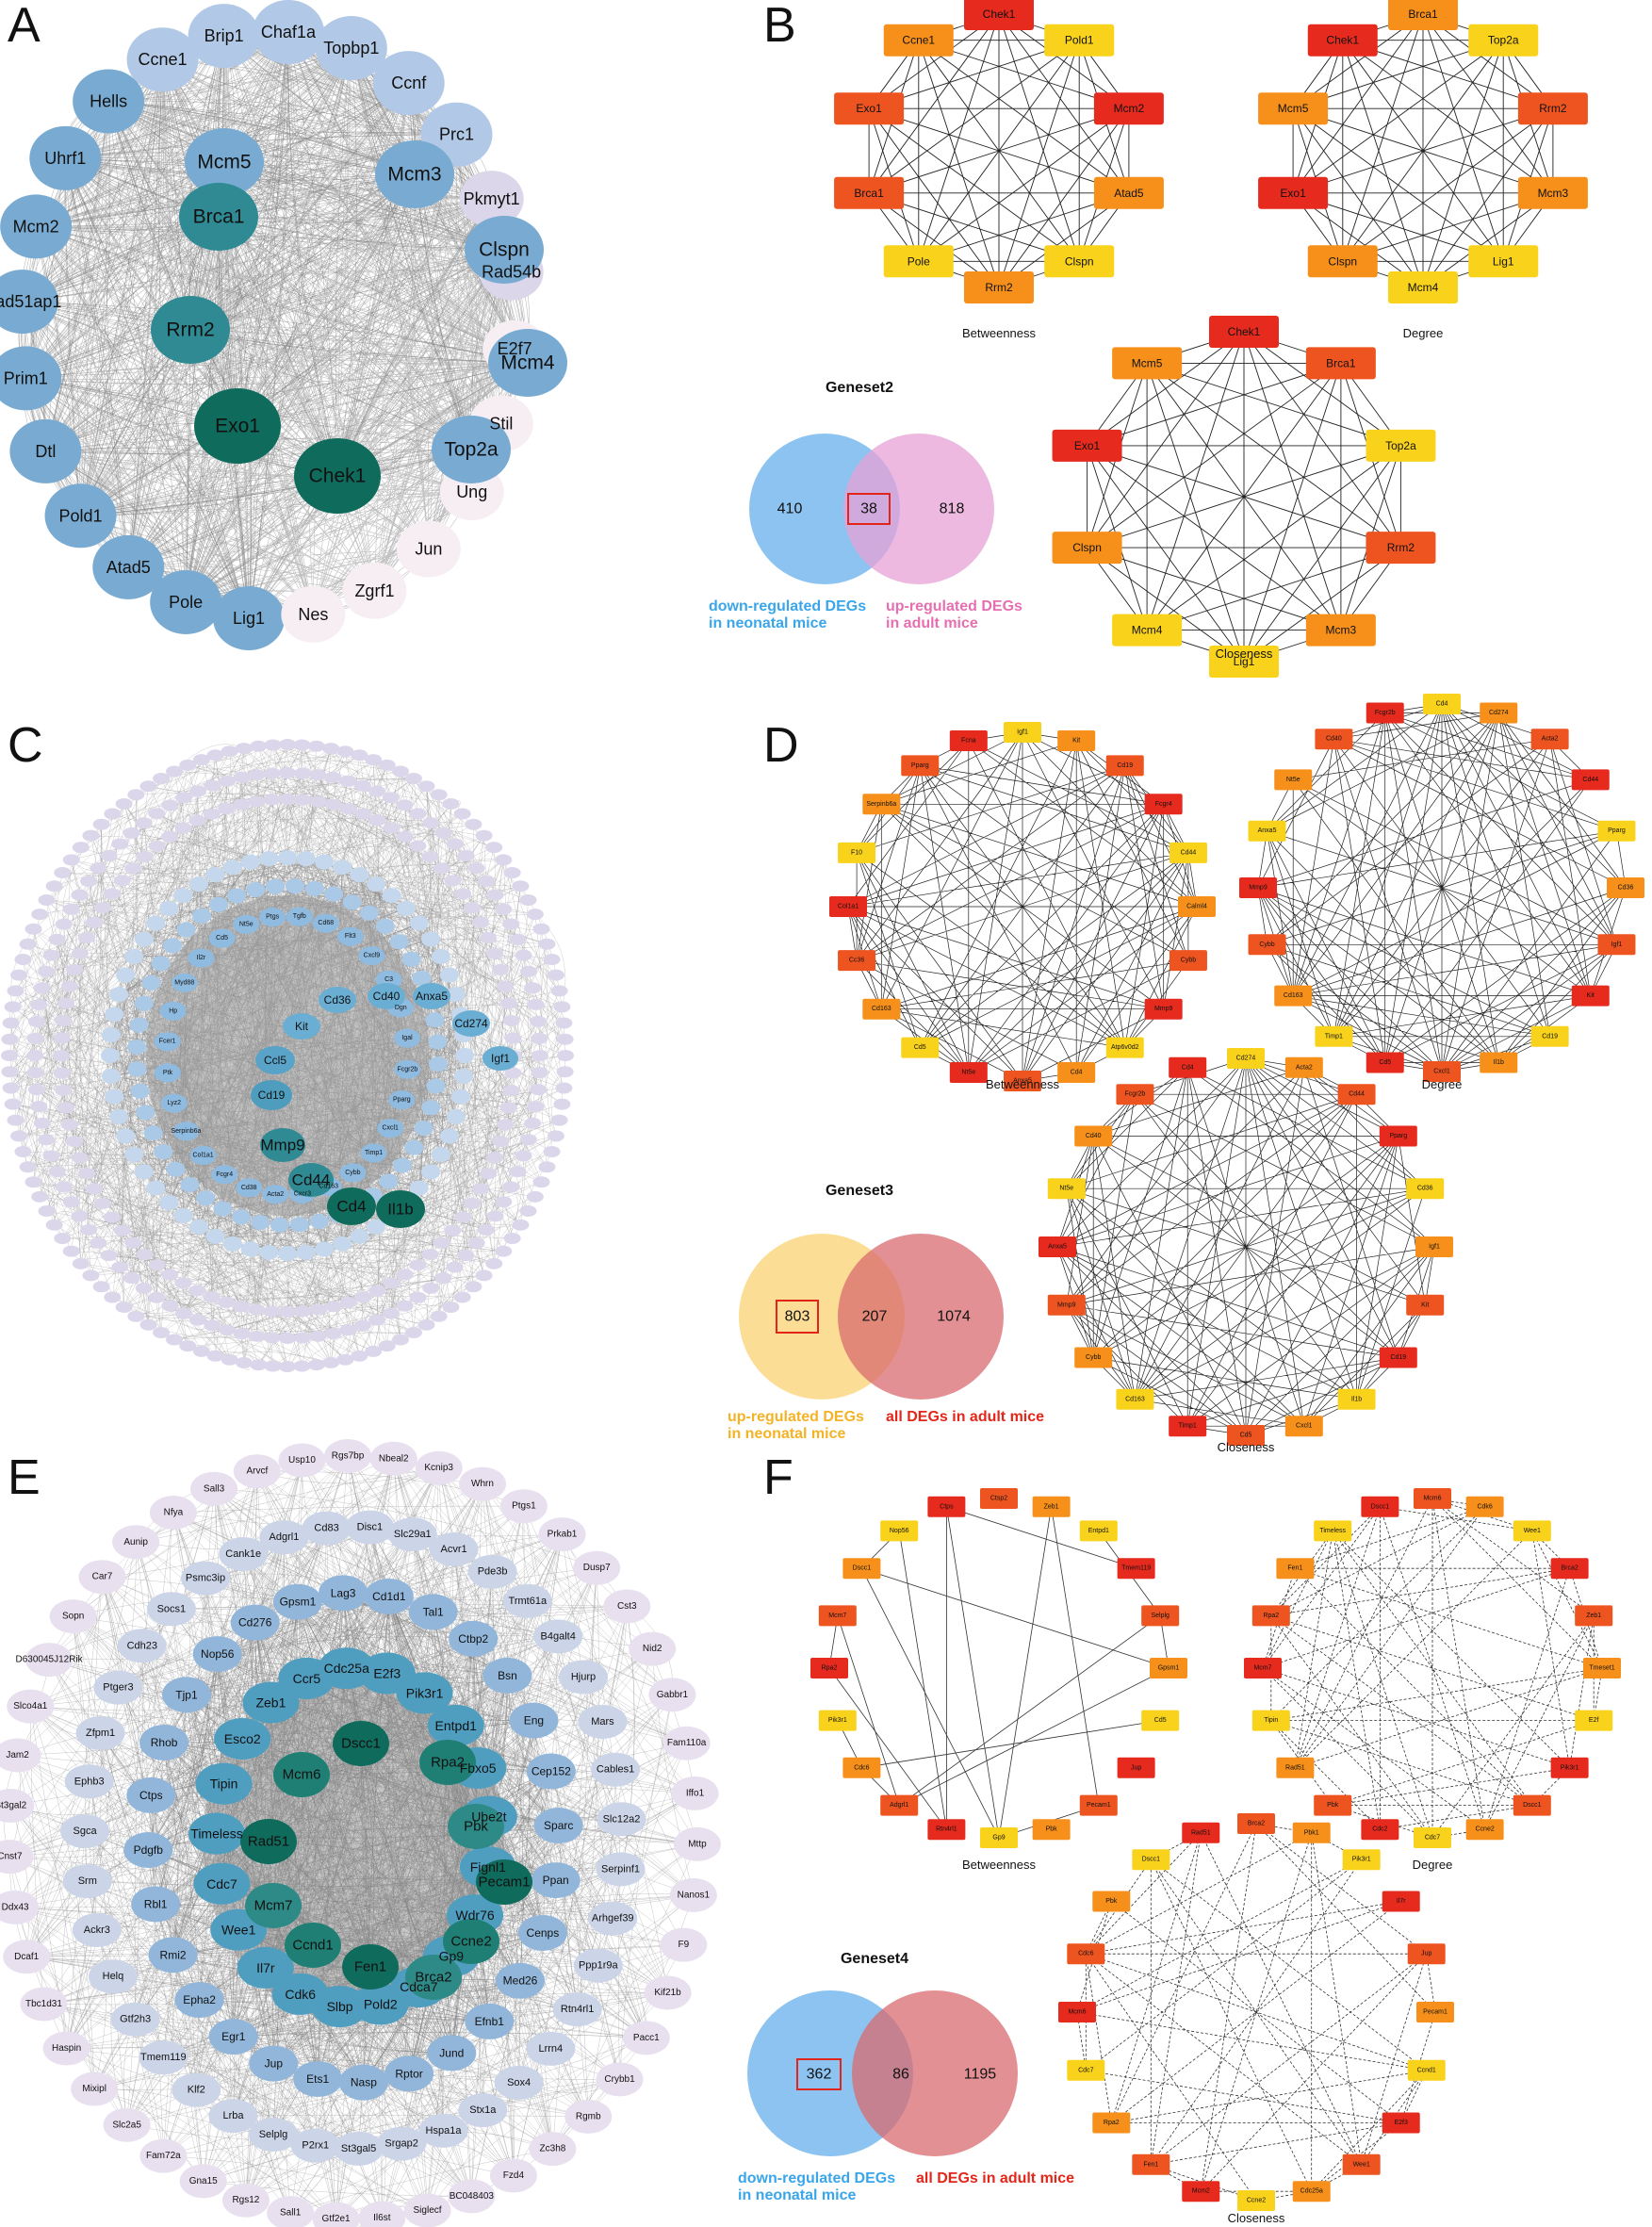  I want to click on hub-node-zeb1, so click(1051, 1507).